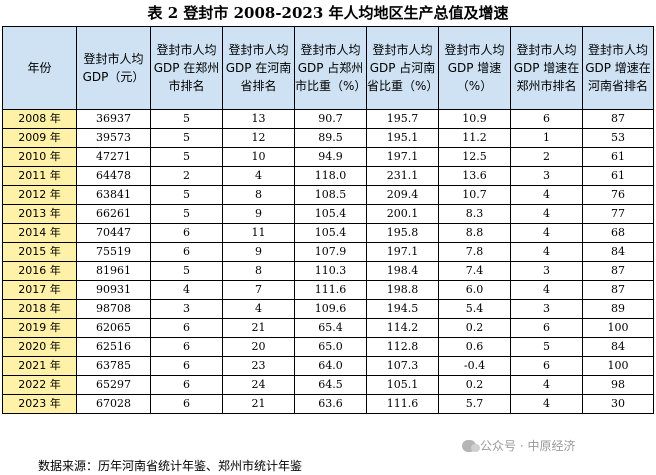 The height and width of the screenshot is (475, 656). I want to click on data-cell: 0.6, so click(474, 347).